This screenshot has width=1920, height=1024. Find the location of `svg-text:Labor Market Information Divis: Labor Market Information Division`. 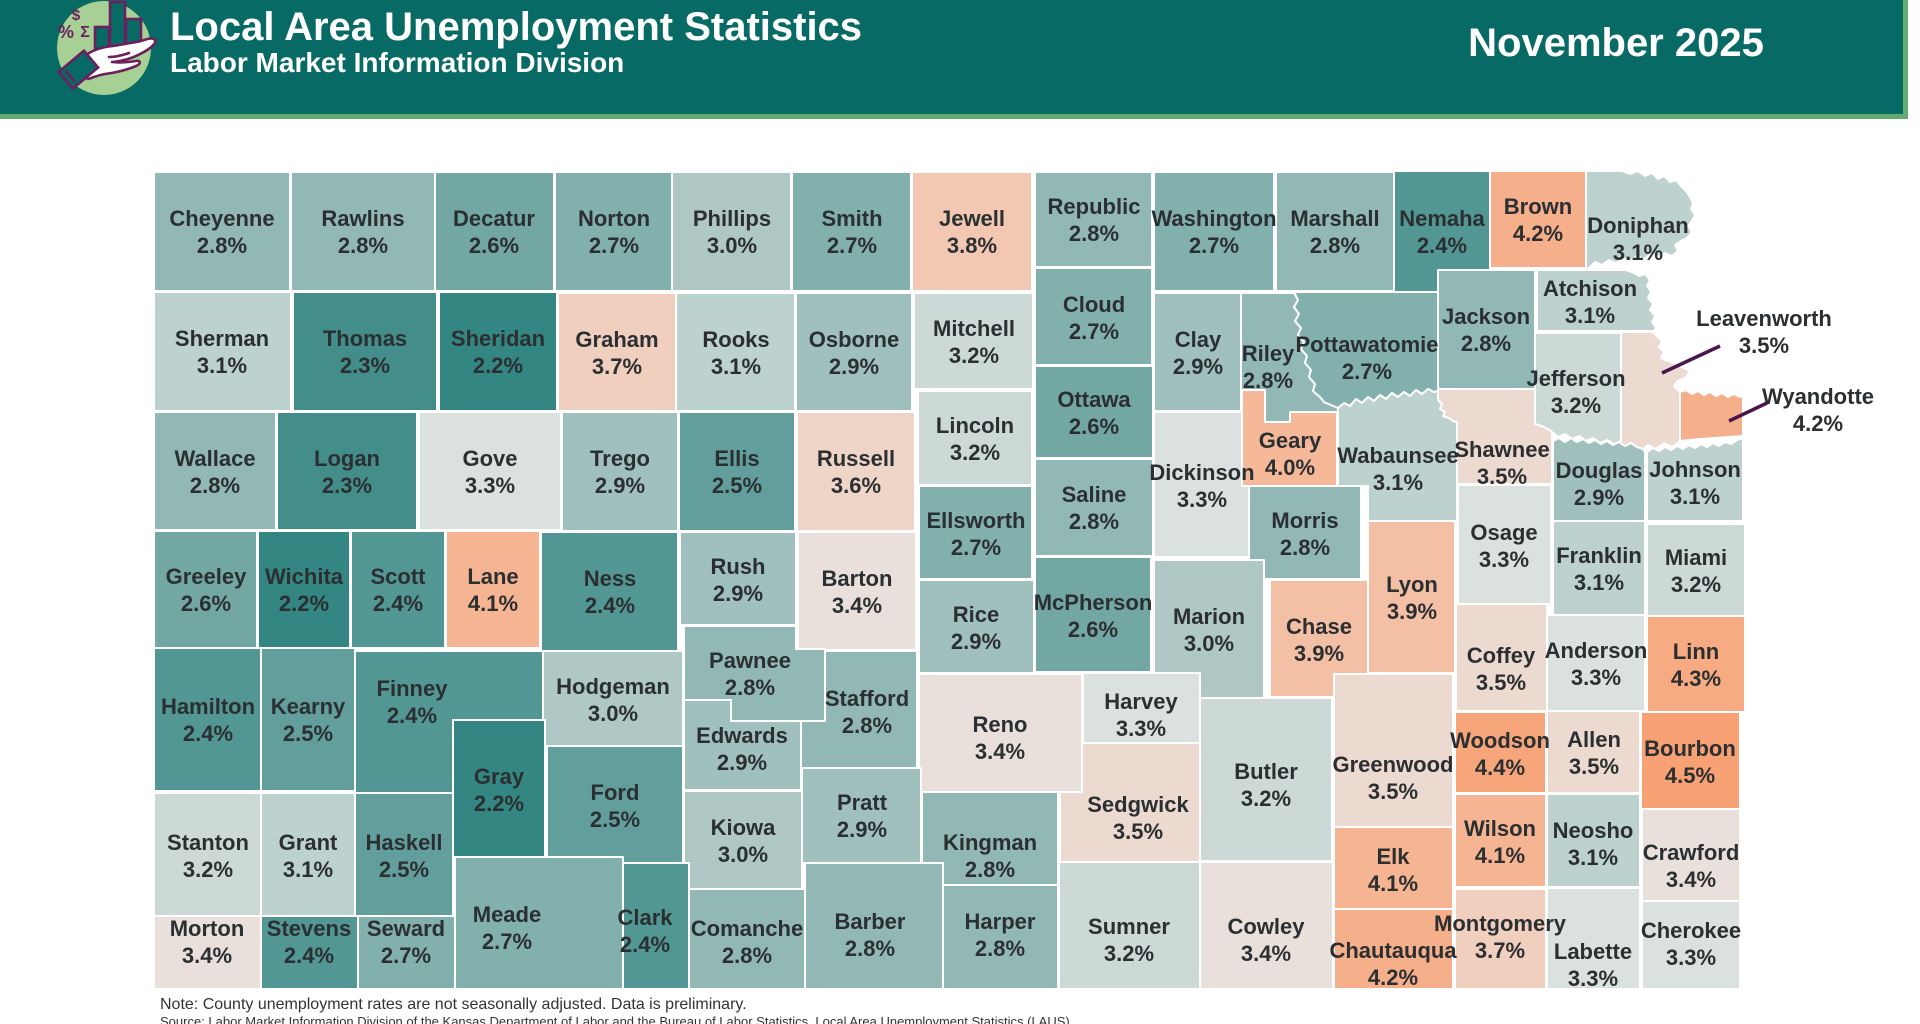

svg-text:Labor Market Information Divis: Labor Market Information Division is located at coordinates (397, 62).